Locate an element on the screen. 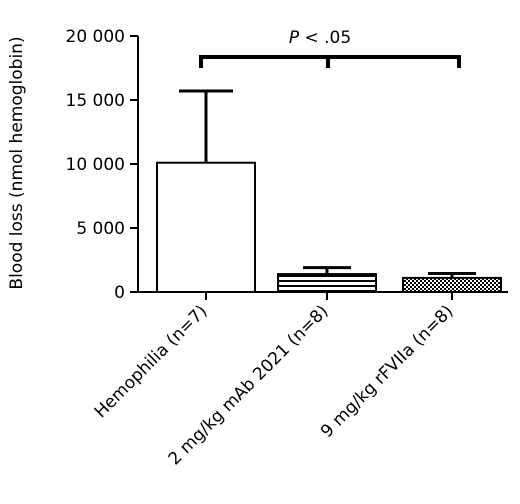 This screenshot has height=504, width=520. y-tick-label: 10 000 is located at coordinates (95, 165).